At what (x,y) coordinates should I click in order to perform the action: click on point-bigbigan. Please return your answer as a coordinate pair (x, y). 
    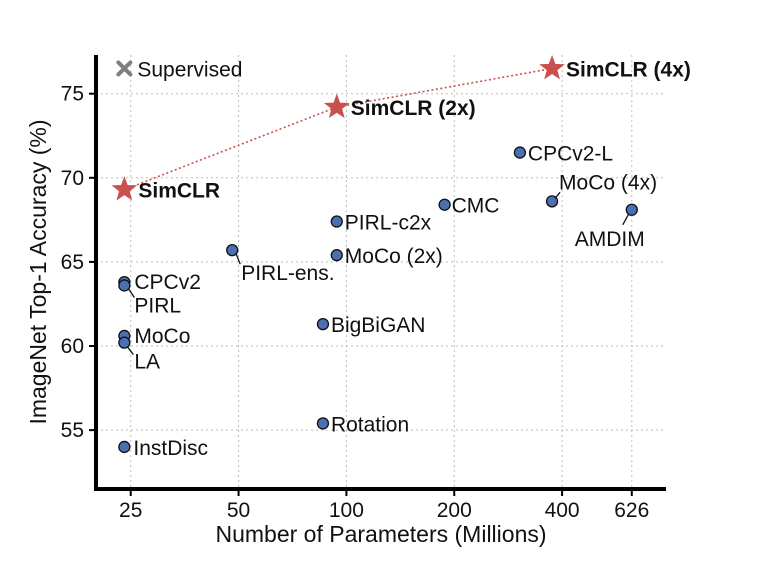
    Looking at the image, I should click on (323, 324).